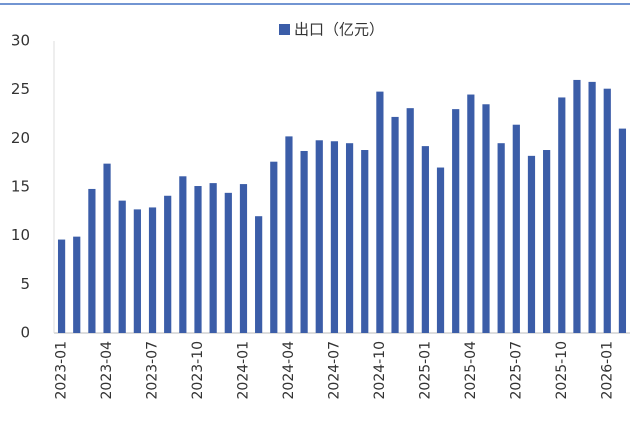 This screenshot has width=630, height=434. What do you see at coordinates (20, 187) in the screenshot?
I see `y-tick-label: 15` at bounding box center [20, 187].